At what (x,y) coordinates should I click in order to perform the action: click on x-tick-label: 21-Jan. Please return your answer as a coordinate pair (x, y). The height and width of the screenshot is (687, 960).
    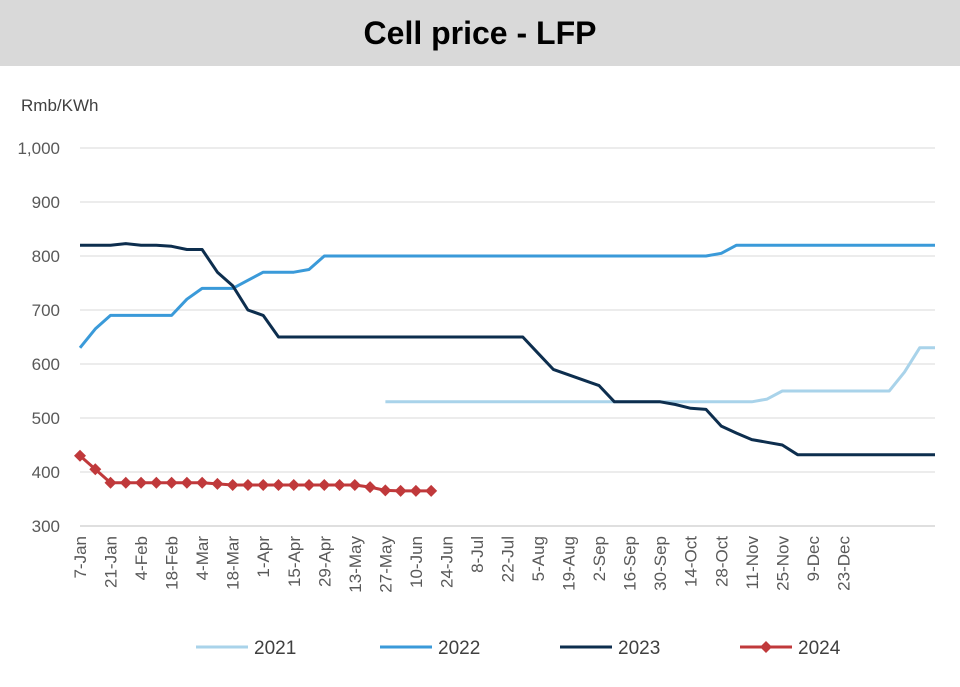
    Looking at the image, I should click on (111, 562).